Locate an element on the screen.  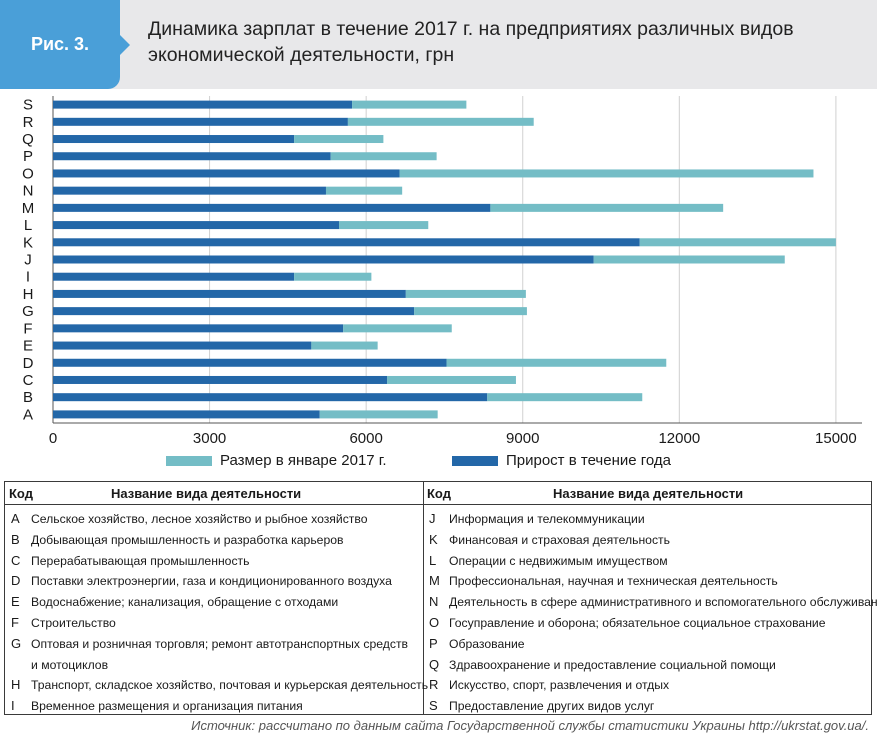
bar-growth-A is located at coordinates (378, 414).